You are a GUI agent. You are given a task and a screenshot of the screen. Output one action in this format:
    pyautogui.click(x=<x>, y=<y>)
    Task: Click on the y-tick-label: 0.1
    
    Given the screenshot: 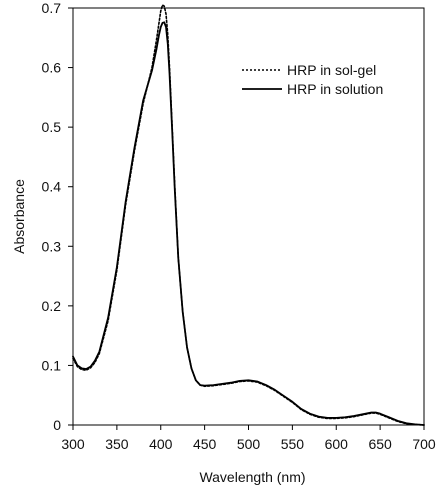 What is the action you would take?
    pyautogui.click(x=52, y=365)
    